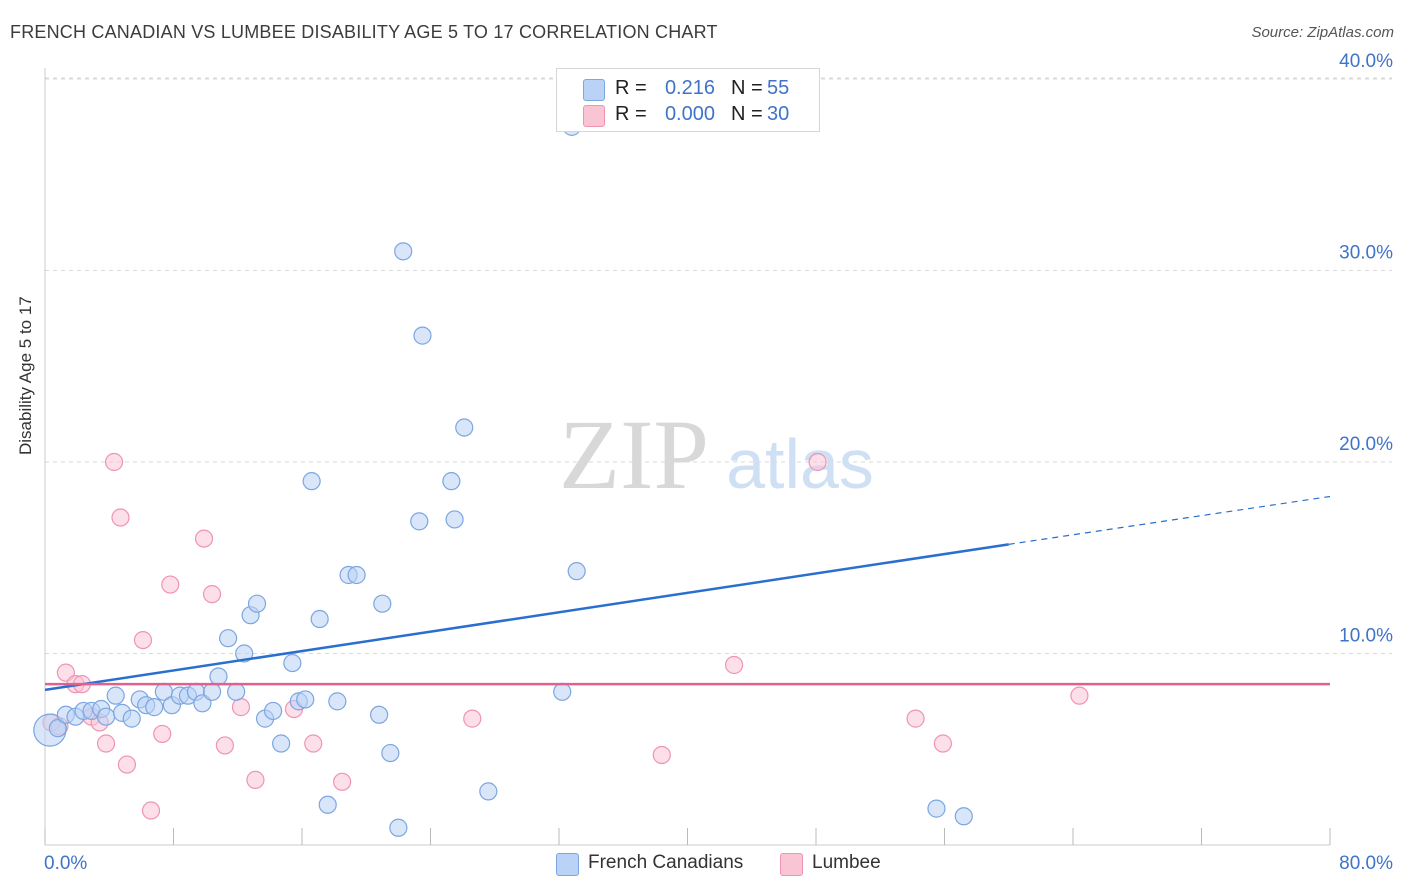  I want to click on stats-legend: R = 0.216 N = 55 R = 0.000 N = 30, so click(688, 100).